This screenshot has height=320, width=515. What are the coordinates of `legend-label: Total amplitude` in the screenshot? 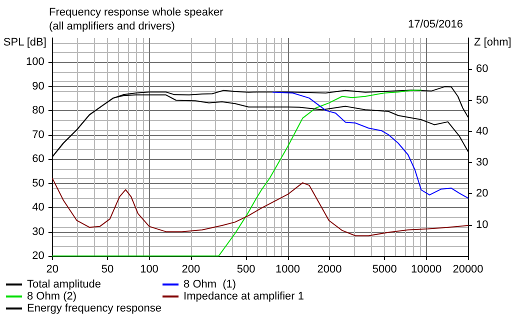 It's located at (64, 284).